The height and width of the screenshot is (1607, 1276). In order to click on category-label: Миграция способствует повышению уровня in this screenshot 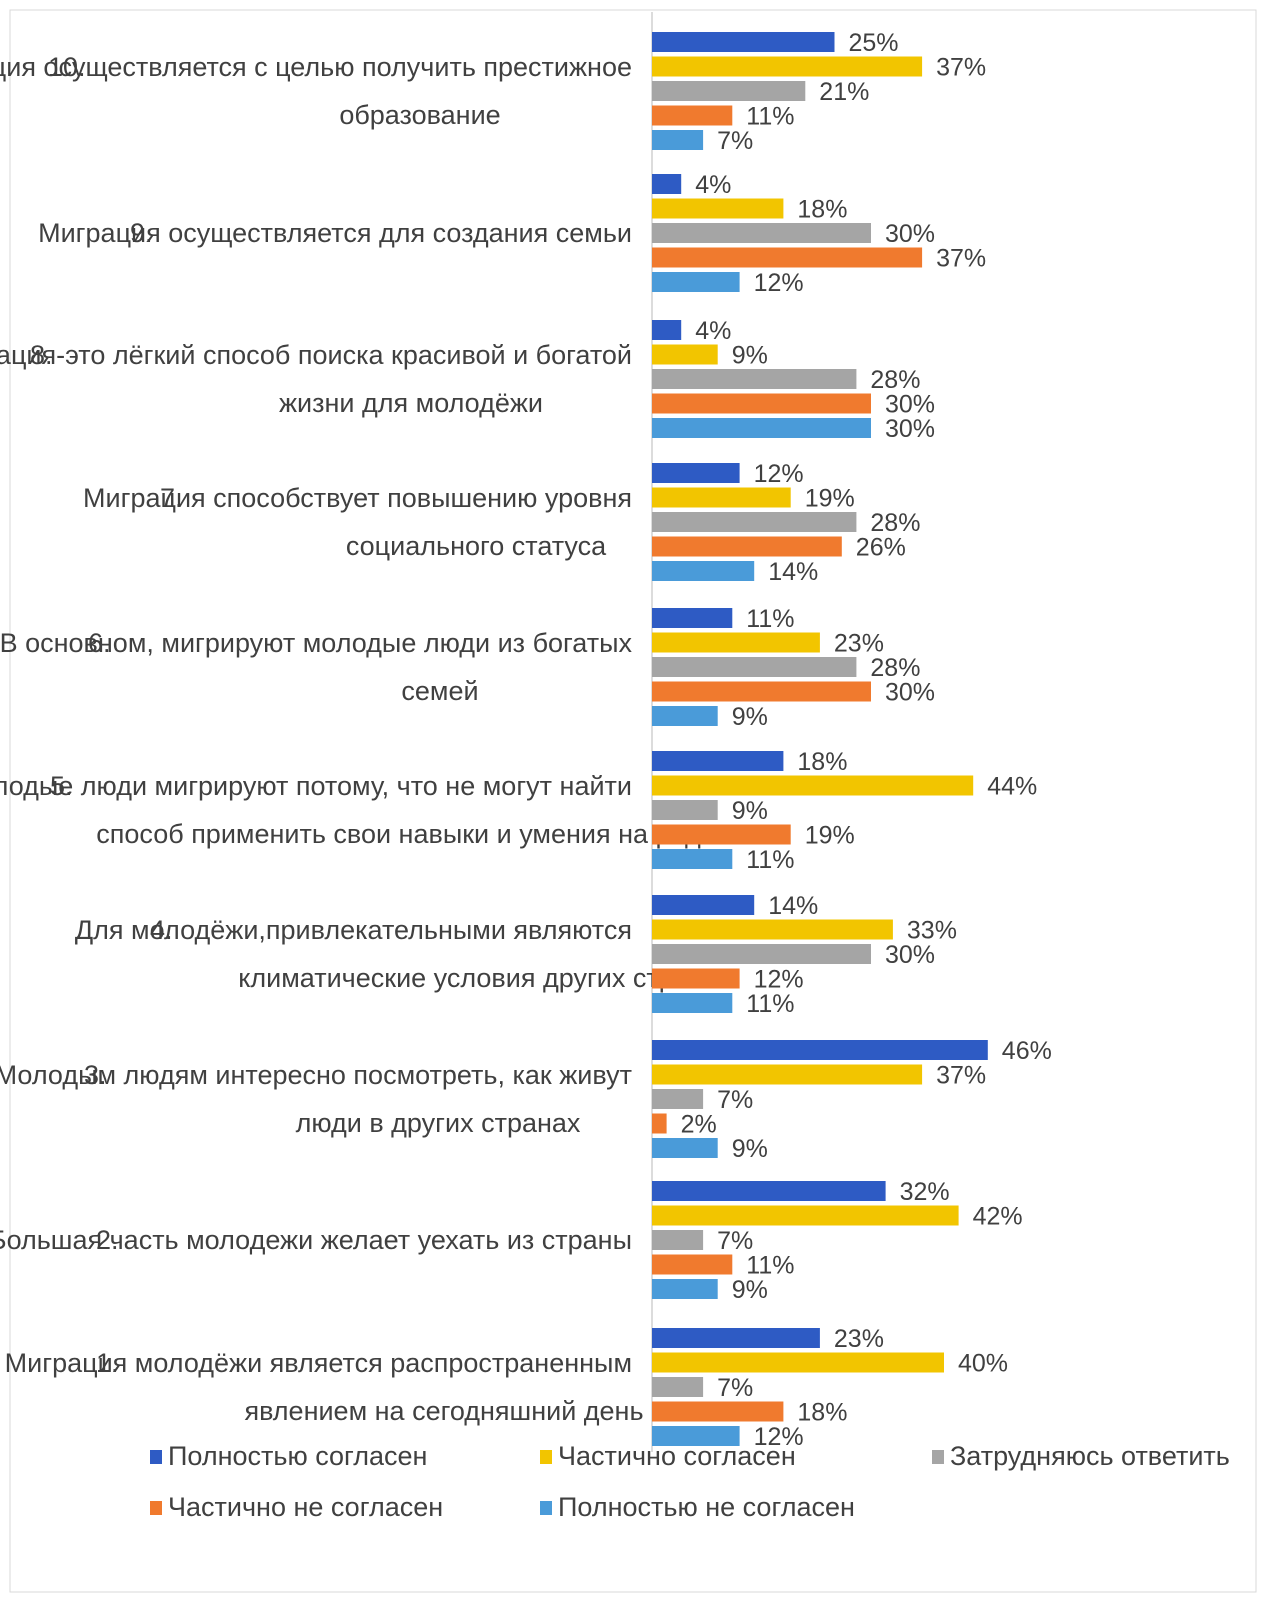, I will do `click(357, 498)`.